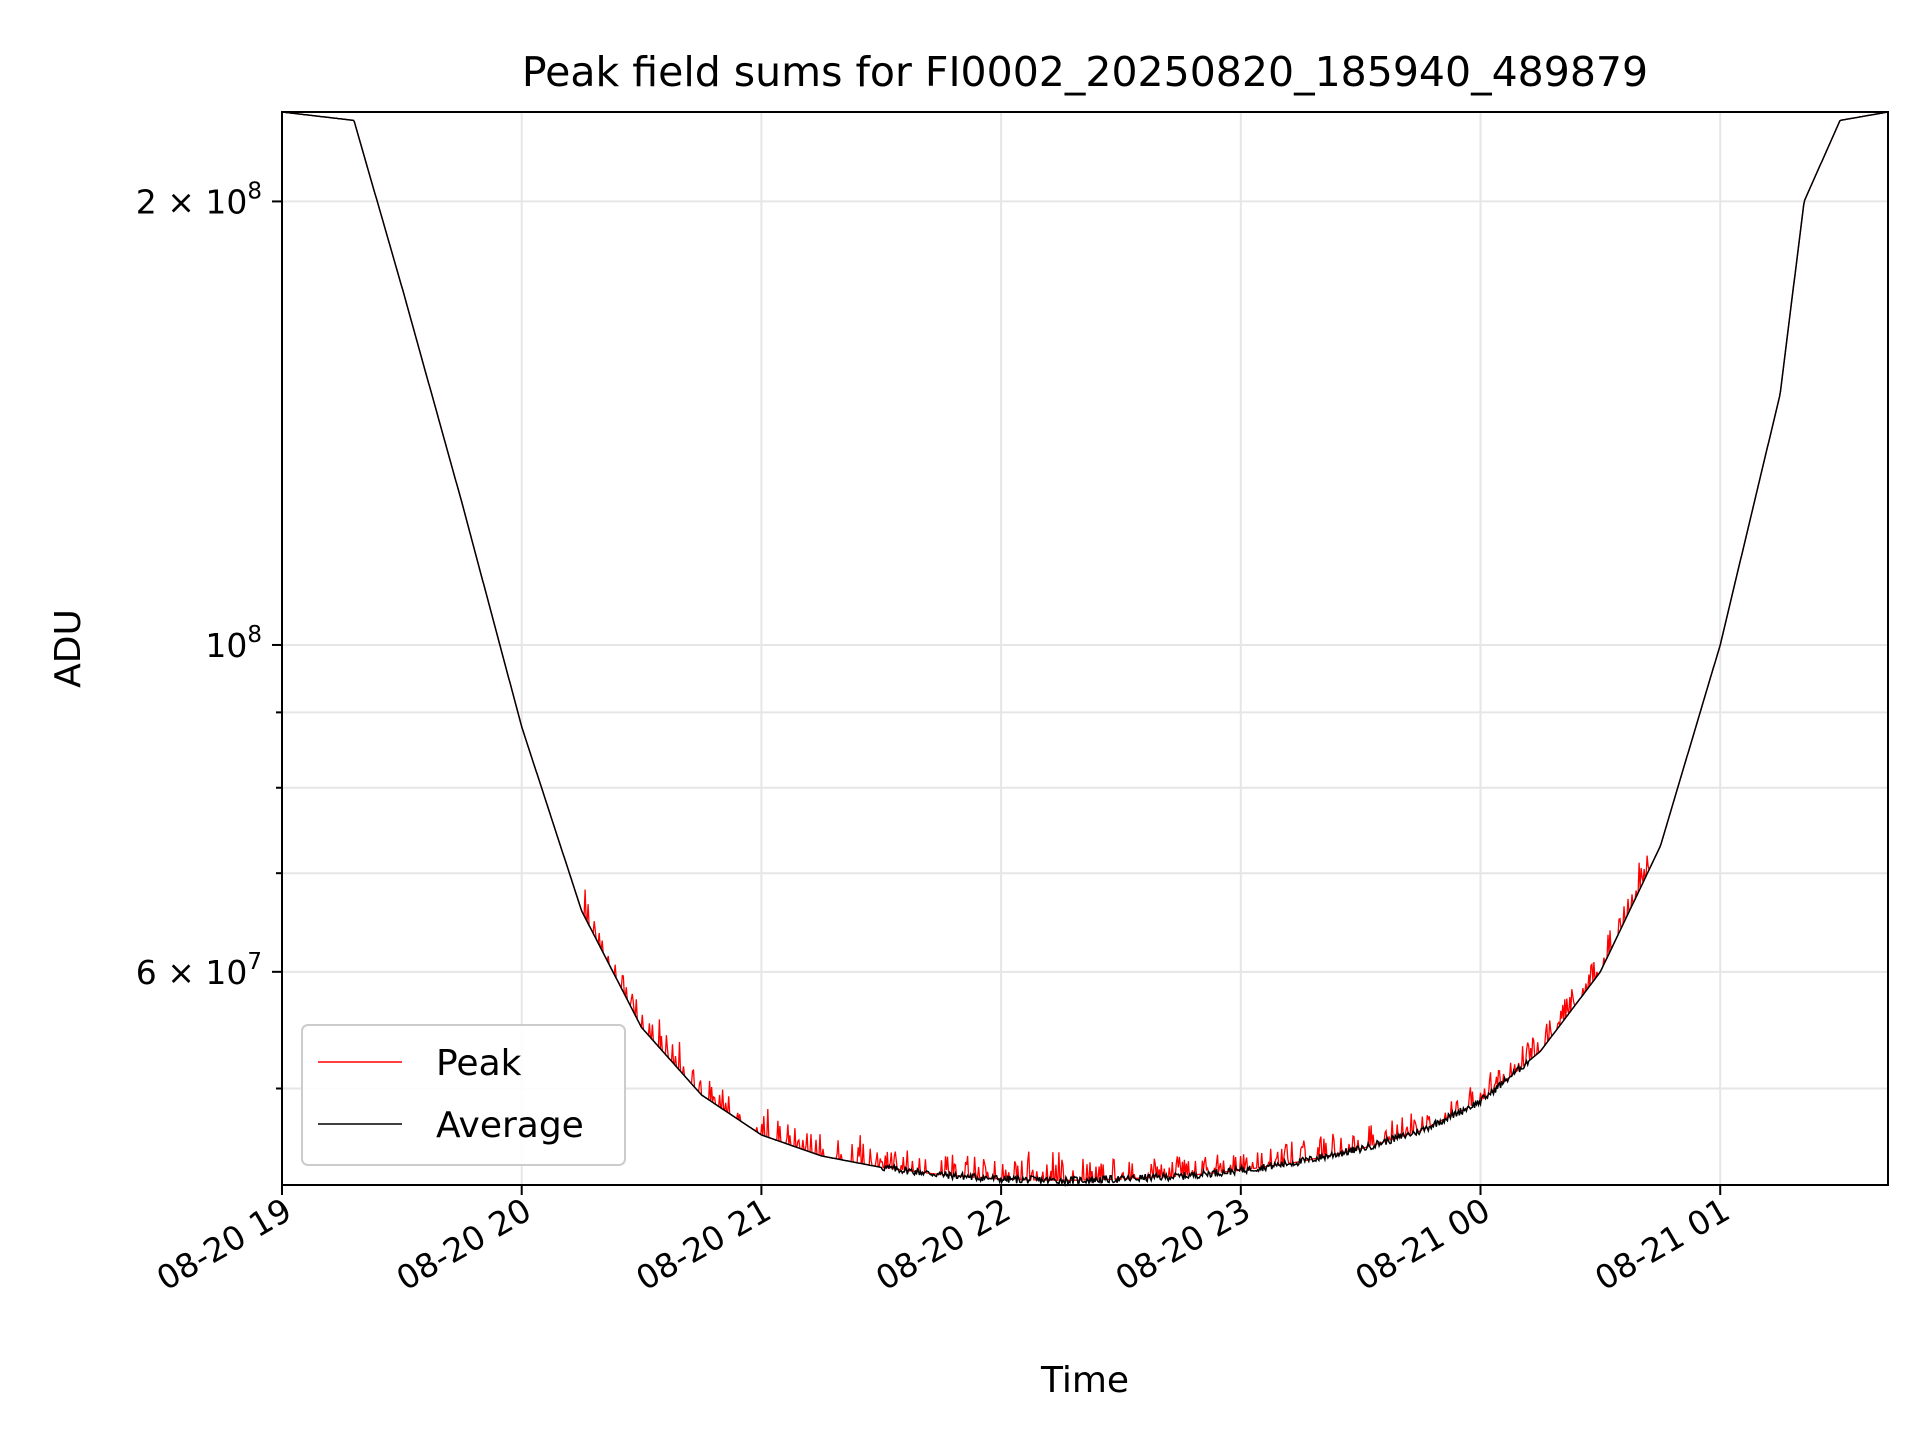 The image size is (1920, 1445). What do you see at coordinates (703, 1244) in the screenshot?
I see `x-tick-label: 08-20 21` at bounding box center [703, 1244].